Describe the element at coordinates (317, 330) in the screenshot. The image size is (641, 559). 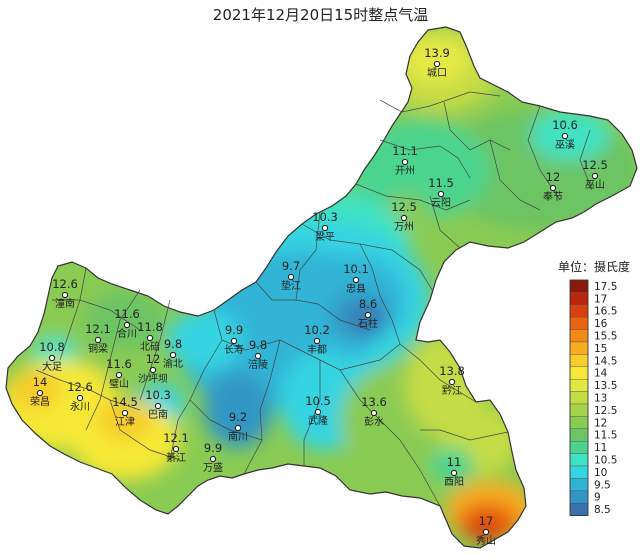
I see `station-value: 10.2` at that location.